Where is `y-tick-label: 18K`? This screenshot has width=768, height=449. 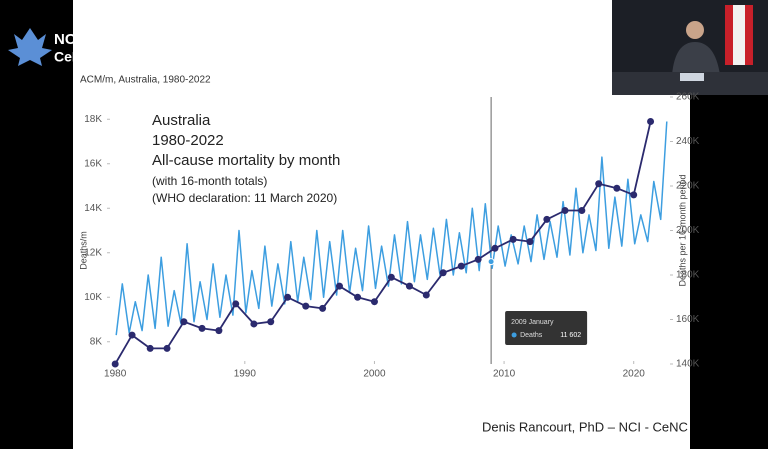 y-tick-label: 18K is located at coordinates (93, 119).